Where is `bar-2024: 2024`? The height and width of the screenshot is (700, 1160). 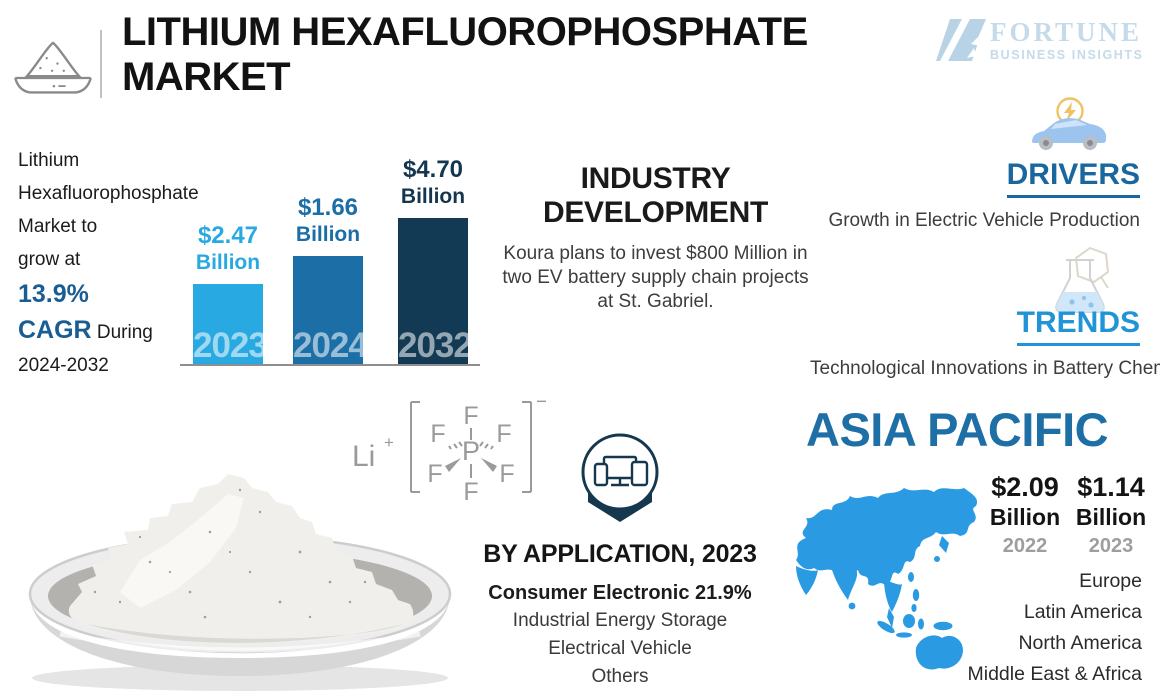
bar-2024: 2024 is located at coordinates (330, 310).